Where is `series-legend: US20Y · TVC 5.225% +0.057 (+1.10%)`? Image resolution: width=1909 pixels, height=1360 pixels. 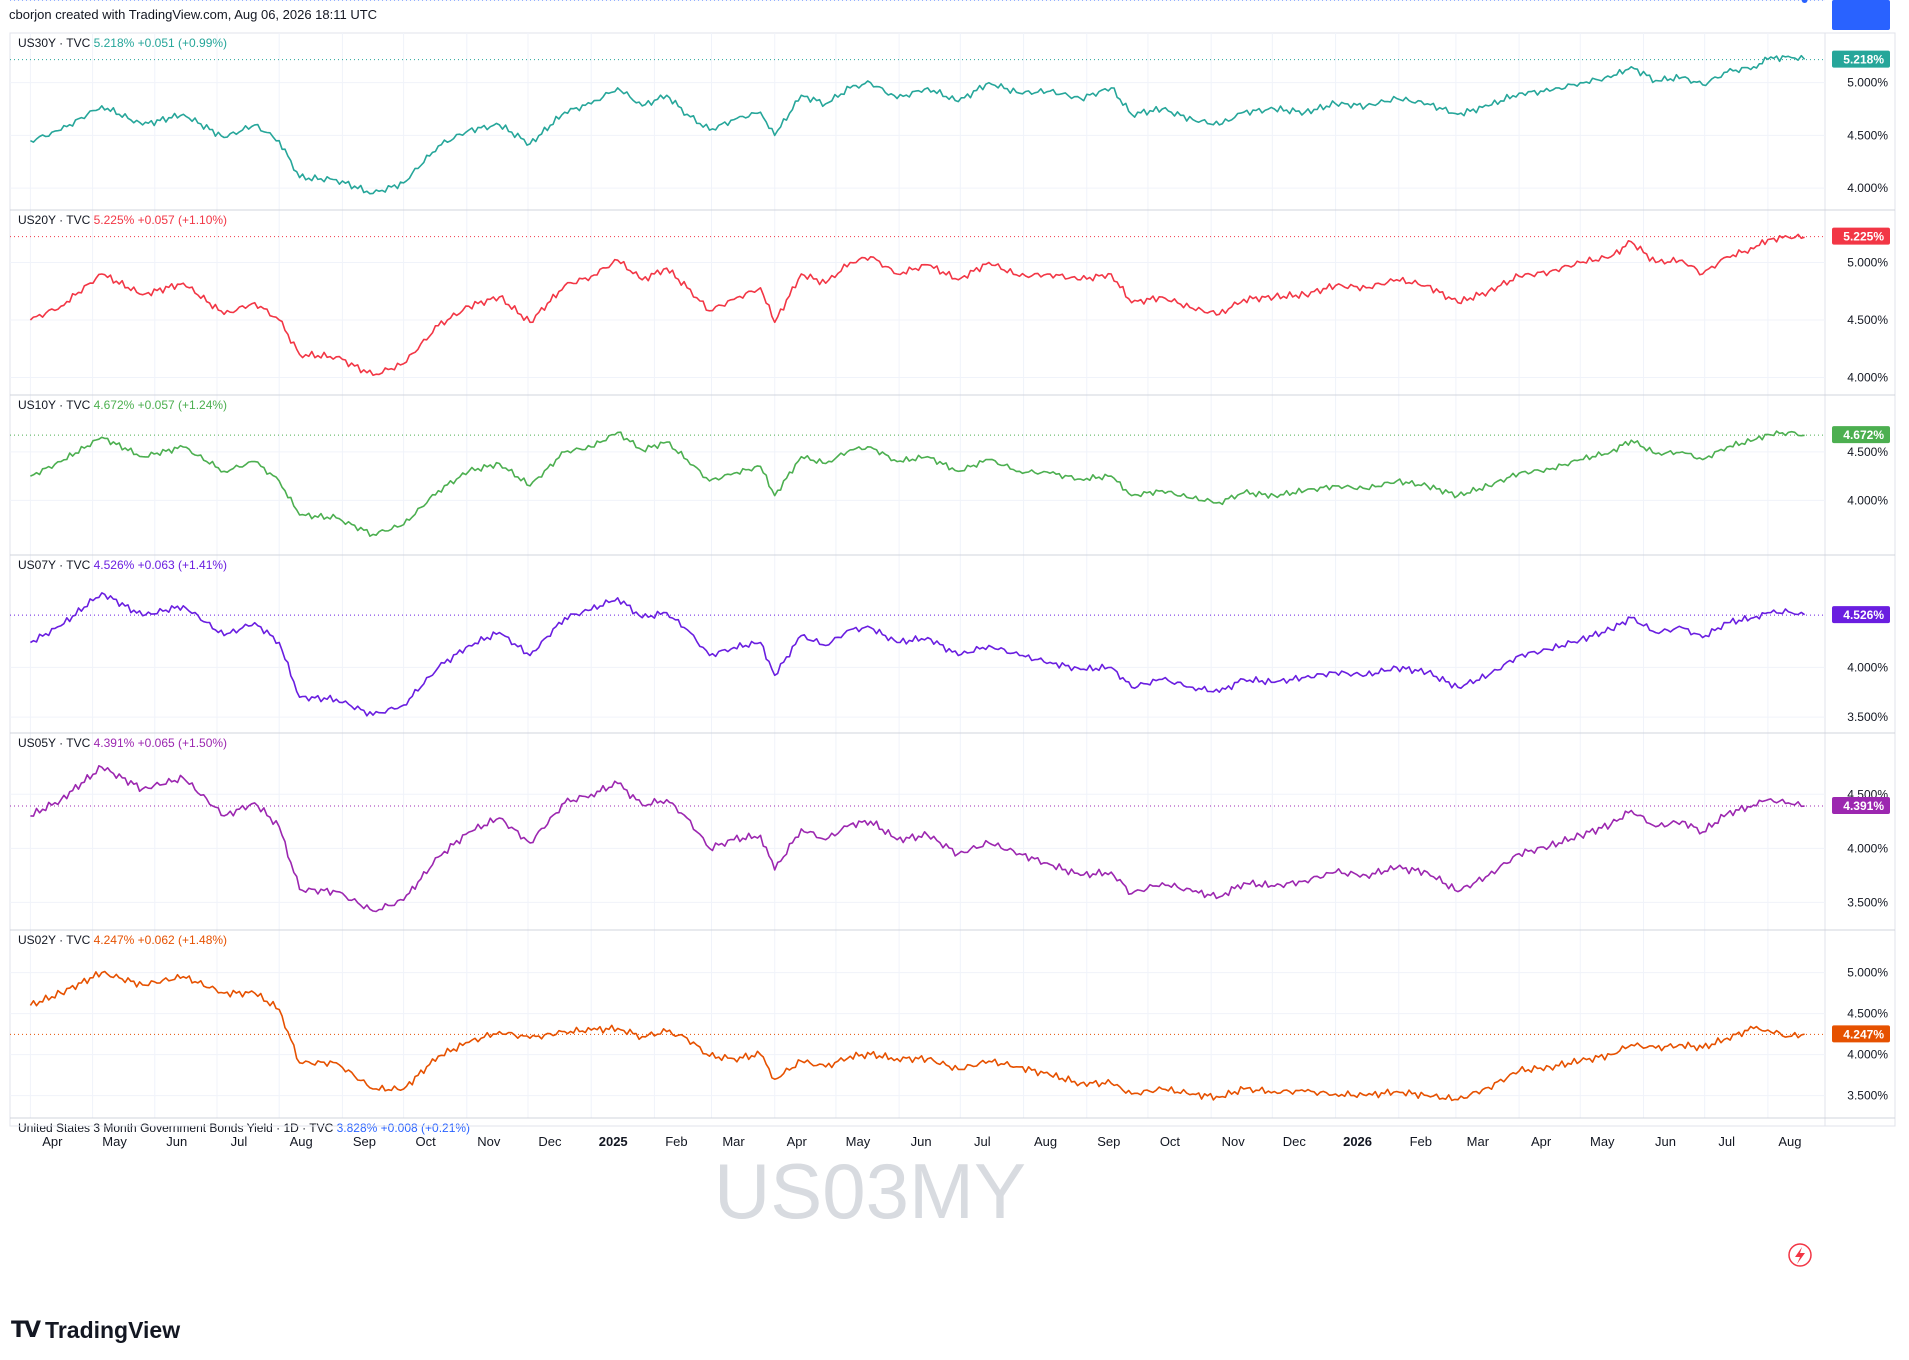 series-legend: US20Y · TVC 5.225% +0.057 (+1.10%) is located at coordinates (122, 220).